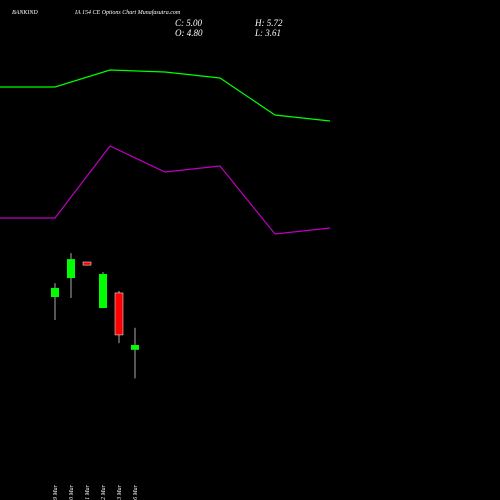 Image resolution: width=500 pixels, height=500 pixels. What do you see at coordinates (25, 13) in the screenshot?
I see `chart-title: BANKIND` at bounding box center [25, 13].